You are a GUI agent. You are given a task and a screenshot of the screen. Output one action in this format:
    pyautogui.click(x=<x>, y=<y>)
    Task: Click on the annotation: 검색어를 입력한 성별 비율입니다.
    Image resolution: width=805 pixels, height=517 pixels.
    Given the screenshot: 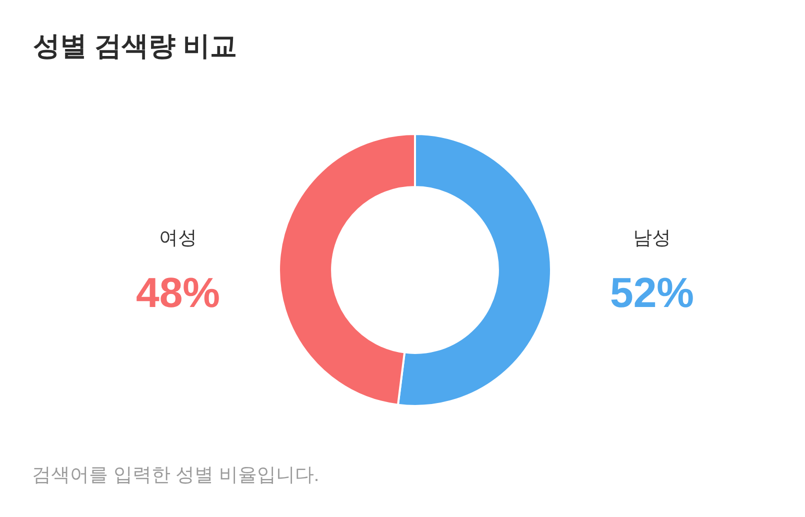 What is the action you would take?
    pyautogui.click(x=176, y=475)
    